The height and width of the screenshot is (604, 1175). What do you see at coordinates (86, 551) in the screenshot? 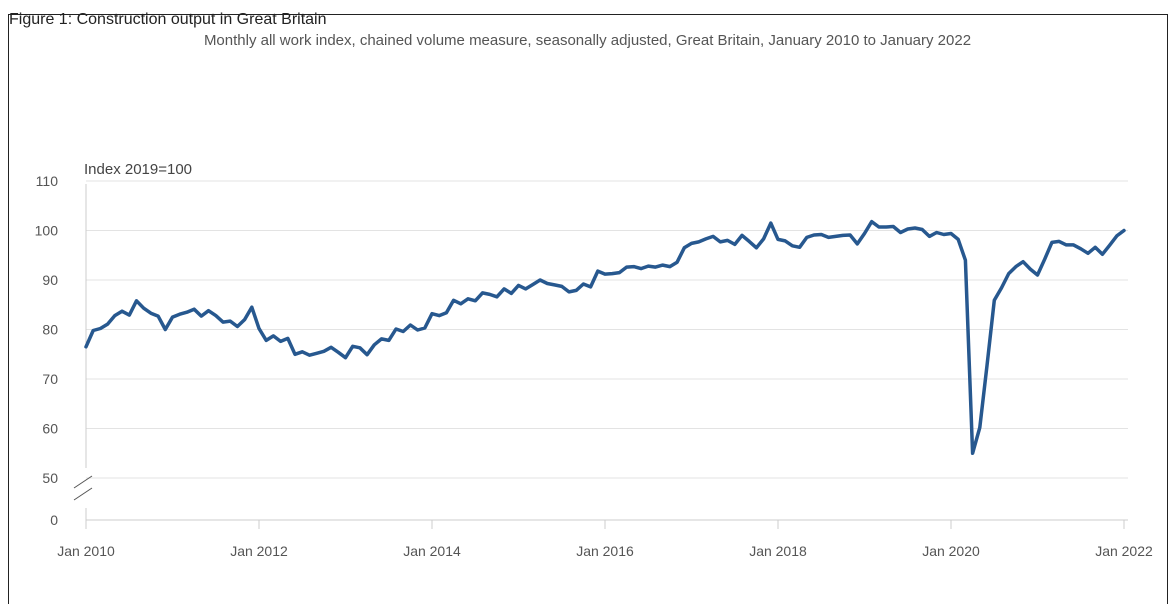
I see `x-tick-label: Jan 2010` at bounding box center [86, 551].